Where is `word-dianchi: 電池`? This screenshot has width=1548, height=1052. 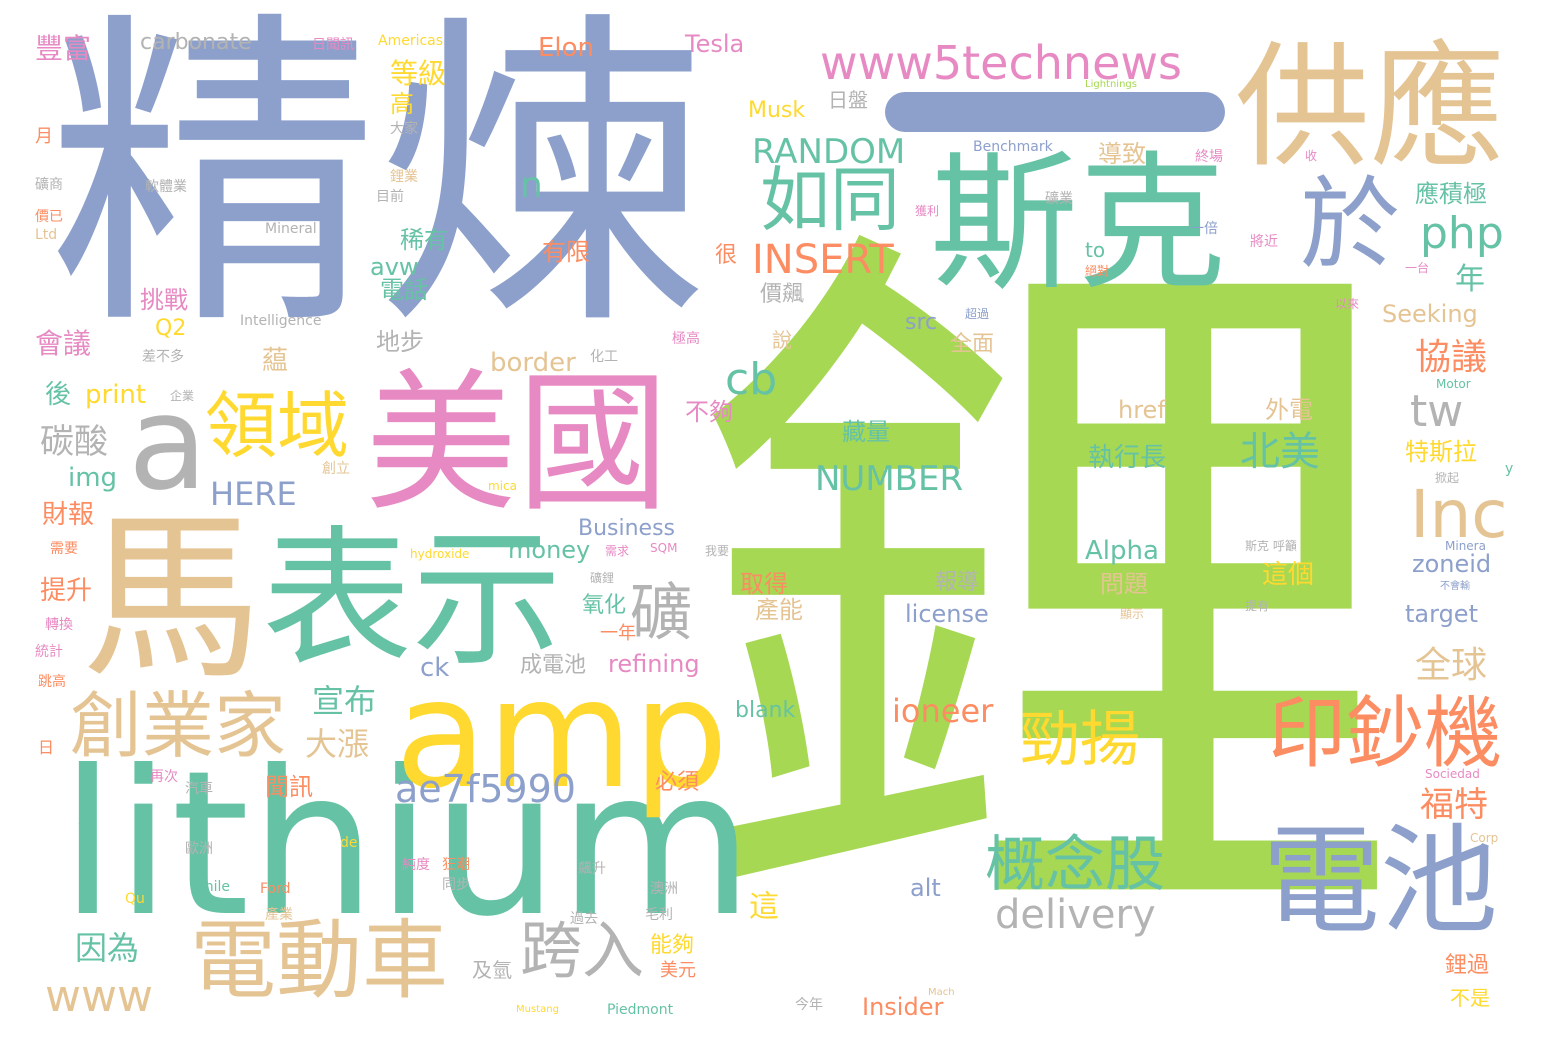
word-dianchi: 電池 is located at coordinates (1380, 881).